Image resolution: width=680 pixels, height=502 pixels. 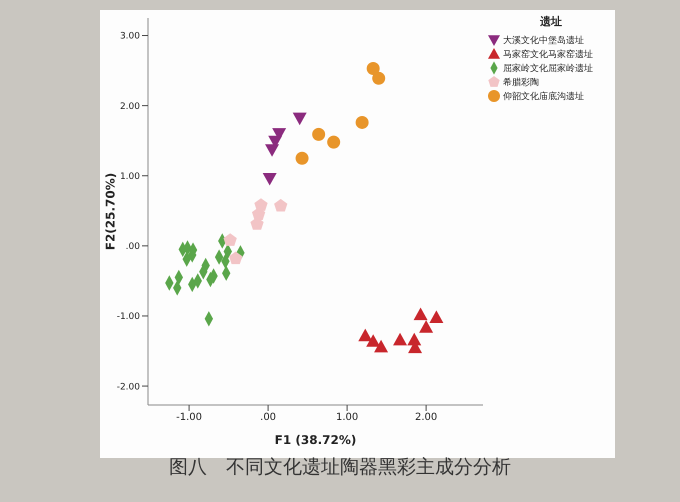 I want to click on x-axis-title: F1 (38.72%), so click(x=315, y=440).